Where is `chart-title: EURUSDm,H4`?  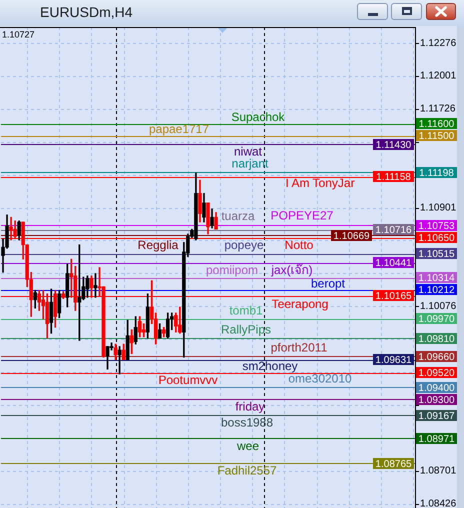 chart-title: EURUSDm,H4 is located at coordinates (86, 12).